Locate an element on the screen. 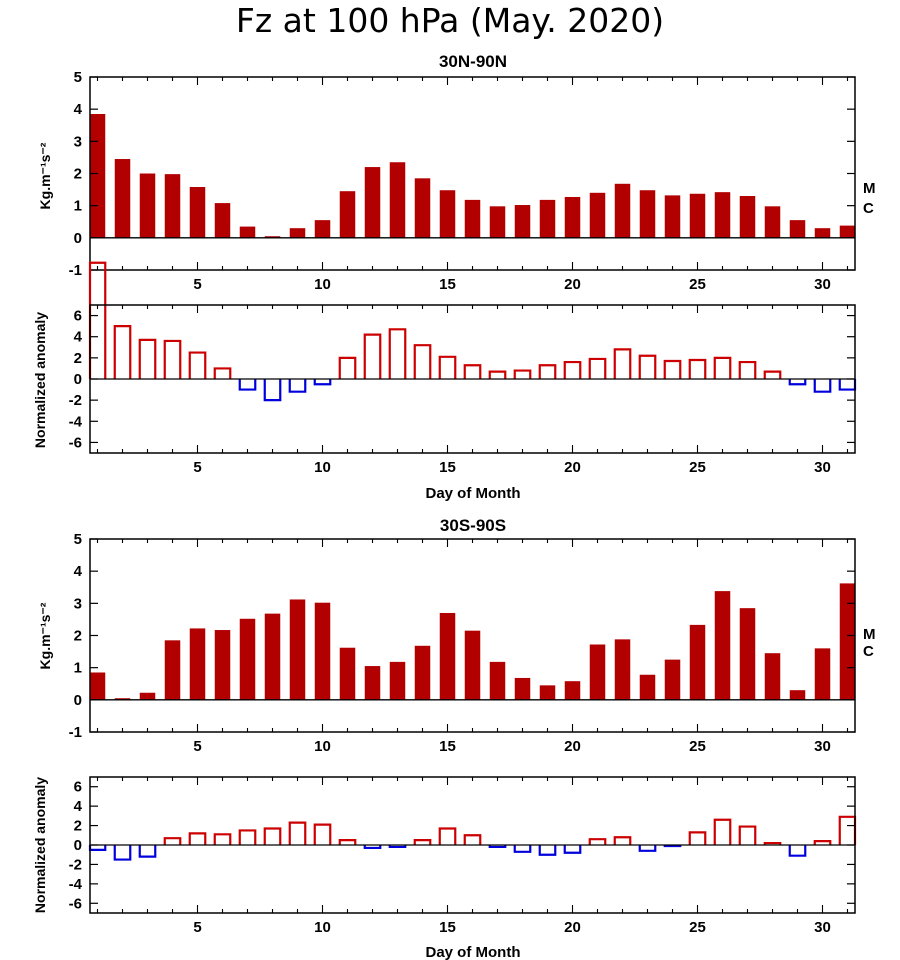  y-tick-label: 5 is located at coordinates (78, 77).